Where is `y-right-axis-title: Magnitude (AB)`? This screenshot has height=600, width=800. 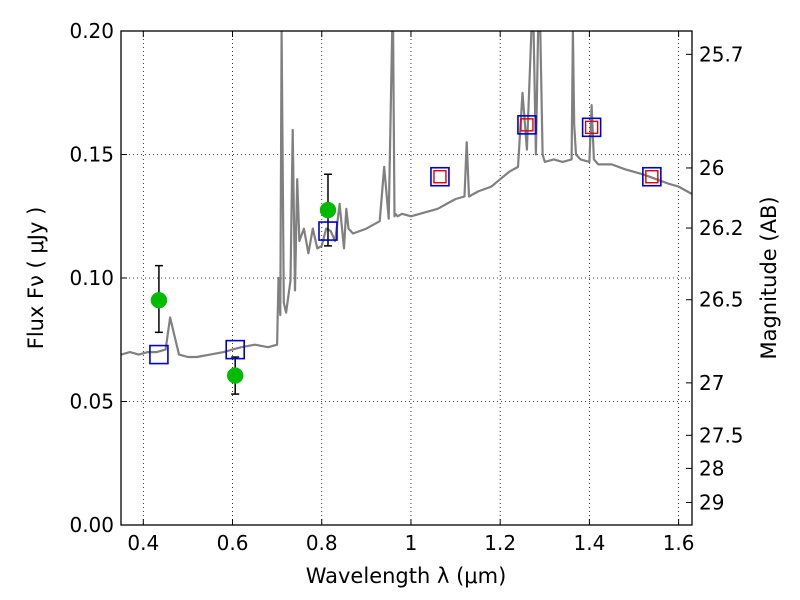 y-right-axis-title: Magnitude (AB) is located at coordinates (769, 277).